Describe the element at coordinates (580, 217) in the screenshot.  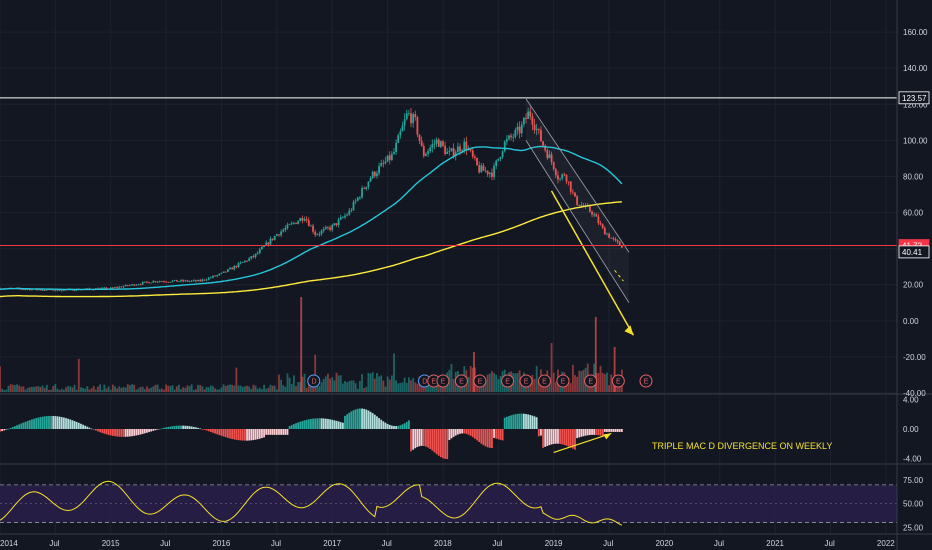
I see `trend-drawings` at that location.